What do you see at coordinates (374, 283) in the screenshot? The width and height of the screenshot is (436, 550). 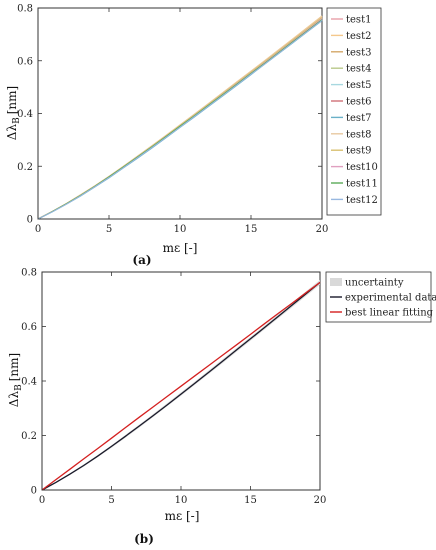 I see `legend-label: uncertainty` at bounding box center [374, 283].